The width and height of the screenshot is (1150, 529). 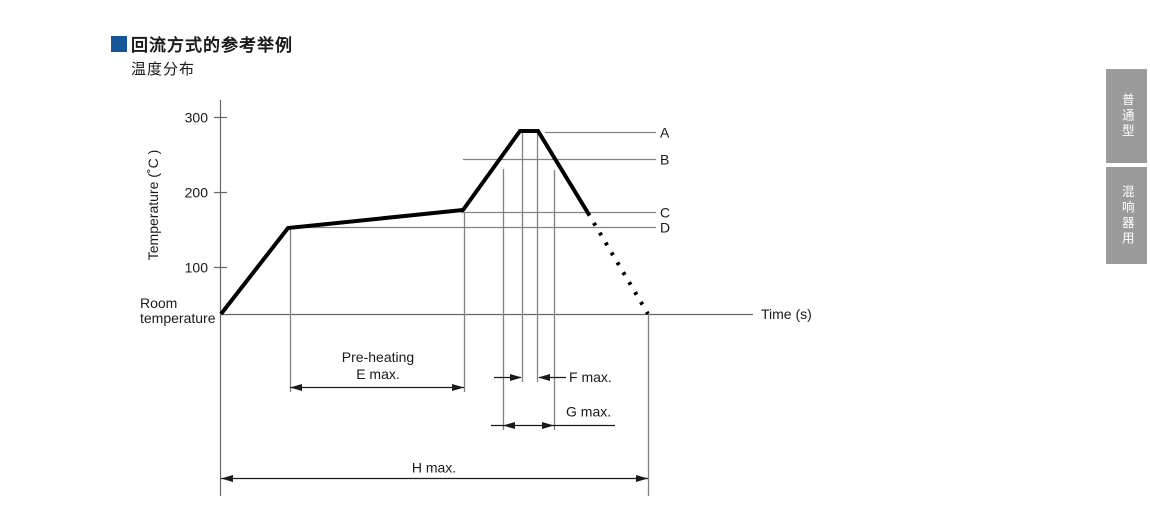 What do you see at coordinates (544, 377) in the screenshot?
I see `arrow-f-right` at bounding box center [544, 377].